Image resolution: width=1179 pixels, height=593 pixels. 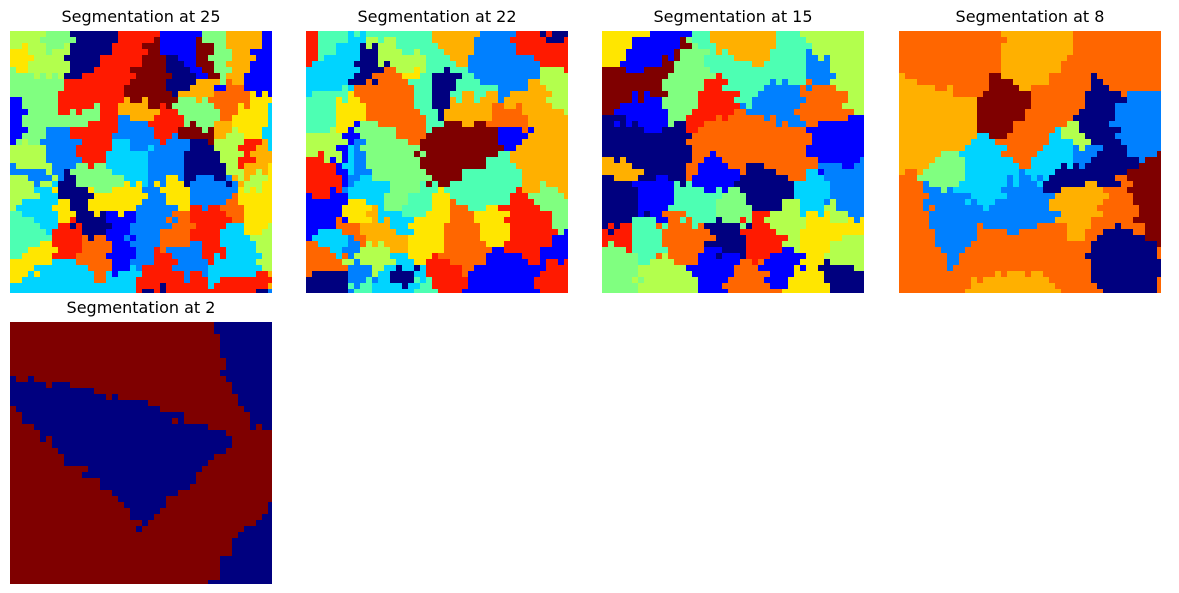 I want to click on panel-title: Segmentation at 2, so click(x=141, y=307).